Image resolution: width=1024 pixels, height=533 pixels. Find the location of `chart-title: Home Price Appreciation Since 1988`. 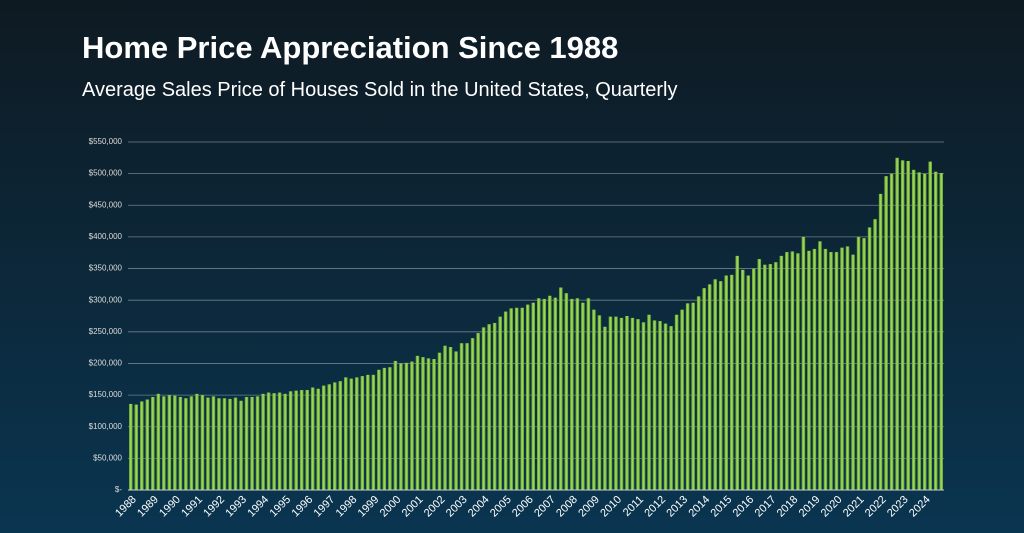

chart-title: Home Price Appreciation Since 1988 is located at coordinates (350, 47).